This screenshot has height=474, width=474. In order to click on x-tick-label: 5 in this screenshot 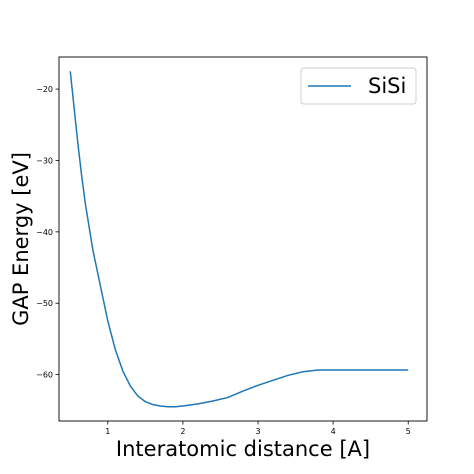, I will do `click(408, 431)`.